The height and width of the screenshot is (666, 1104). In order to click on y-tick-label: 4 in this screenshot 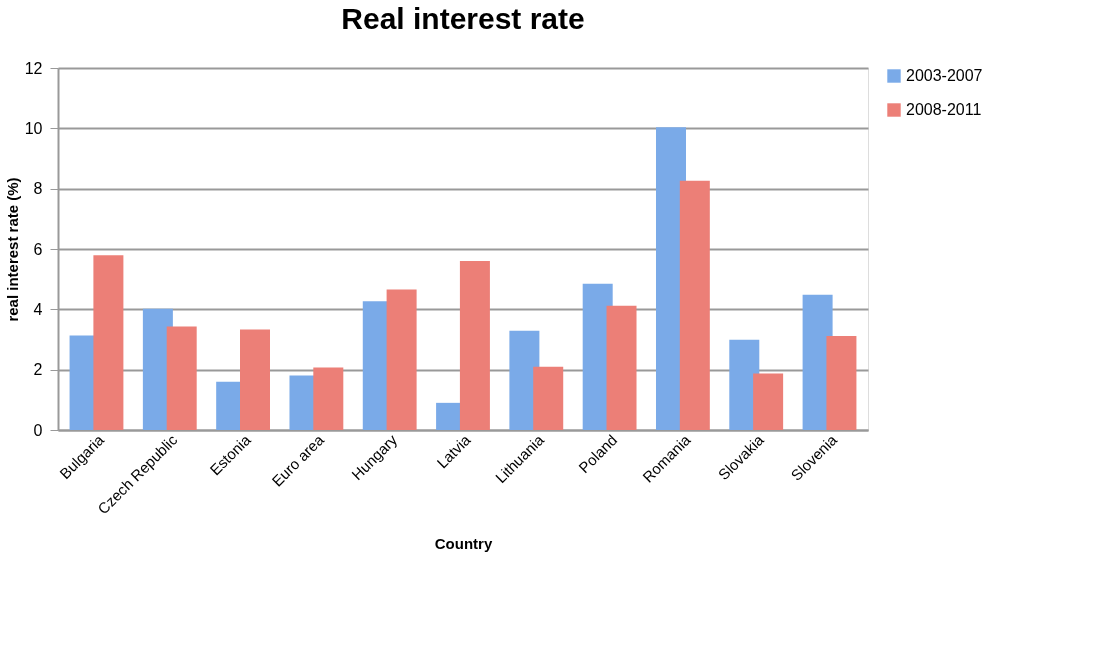, I will do `click(38, 309)`.